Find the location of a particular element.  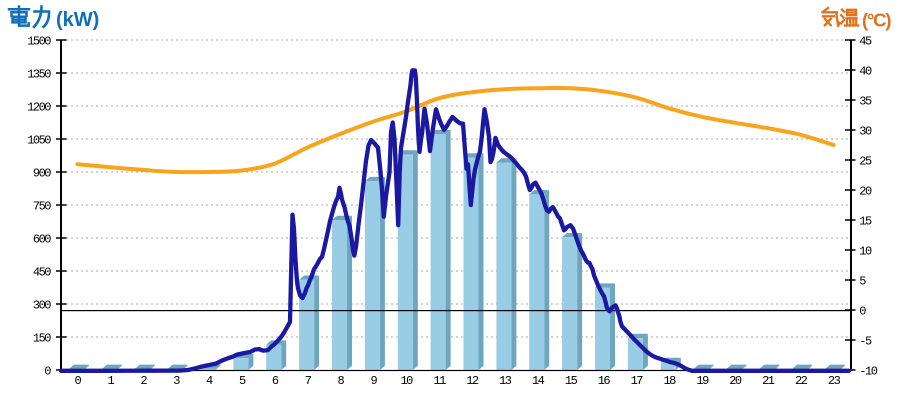

svg-text: 12 is located at coordinates (472, 381).